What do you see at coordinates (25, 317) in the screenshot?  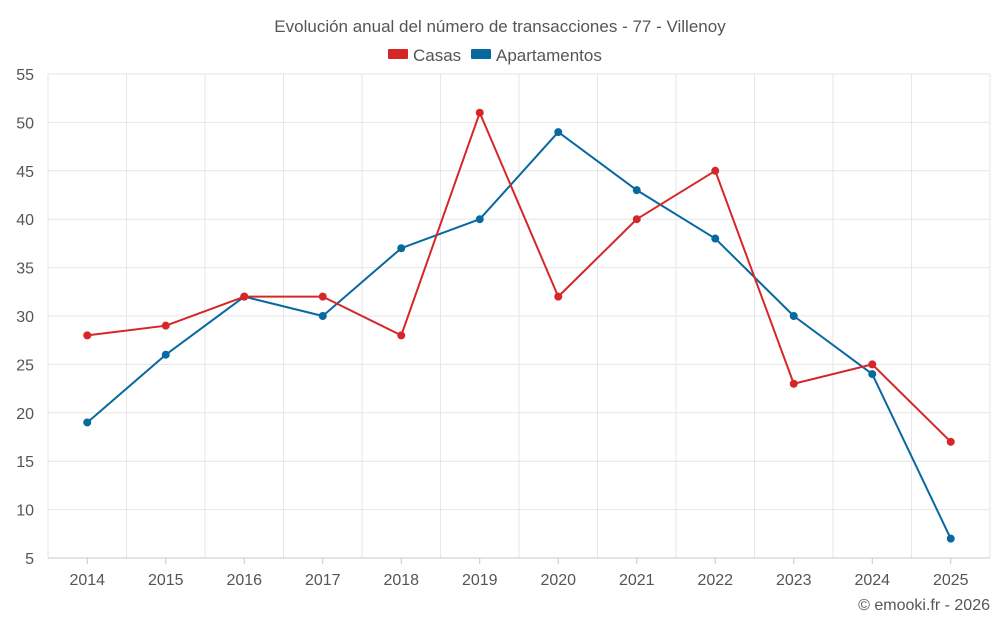 I see `y-tick-label: 30` at bounding box center [25, 317].